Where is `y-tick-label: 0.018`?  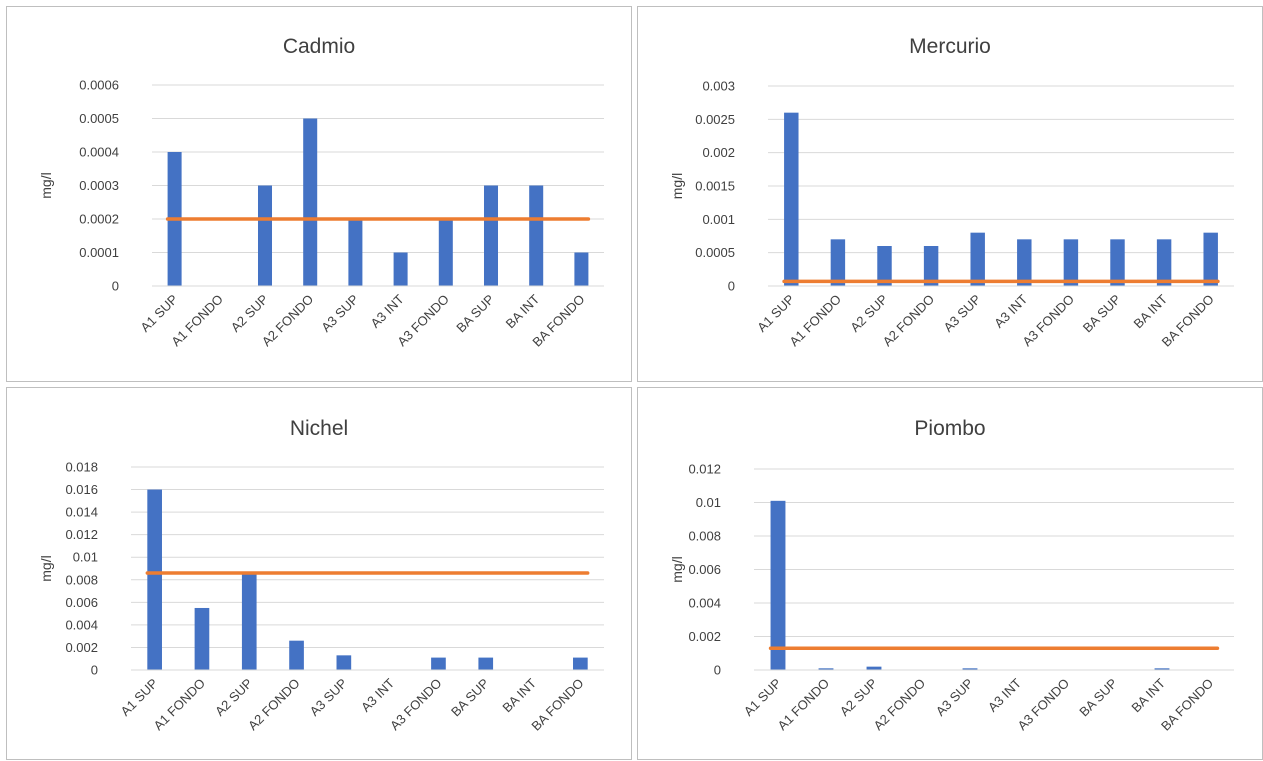
y-tick-label: 0.018 is located at coordinates (81, 467).